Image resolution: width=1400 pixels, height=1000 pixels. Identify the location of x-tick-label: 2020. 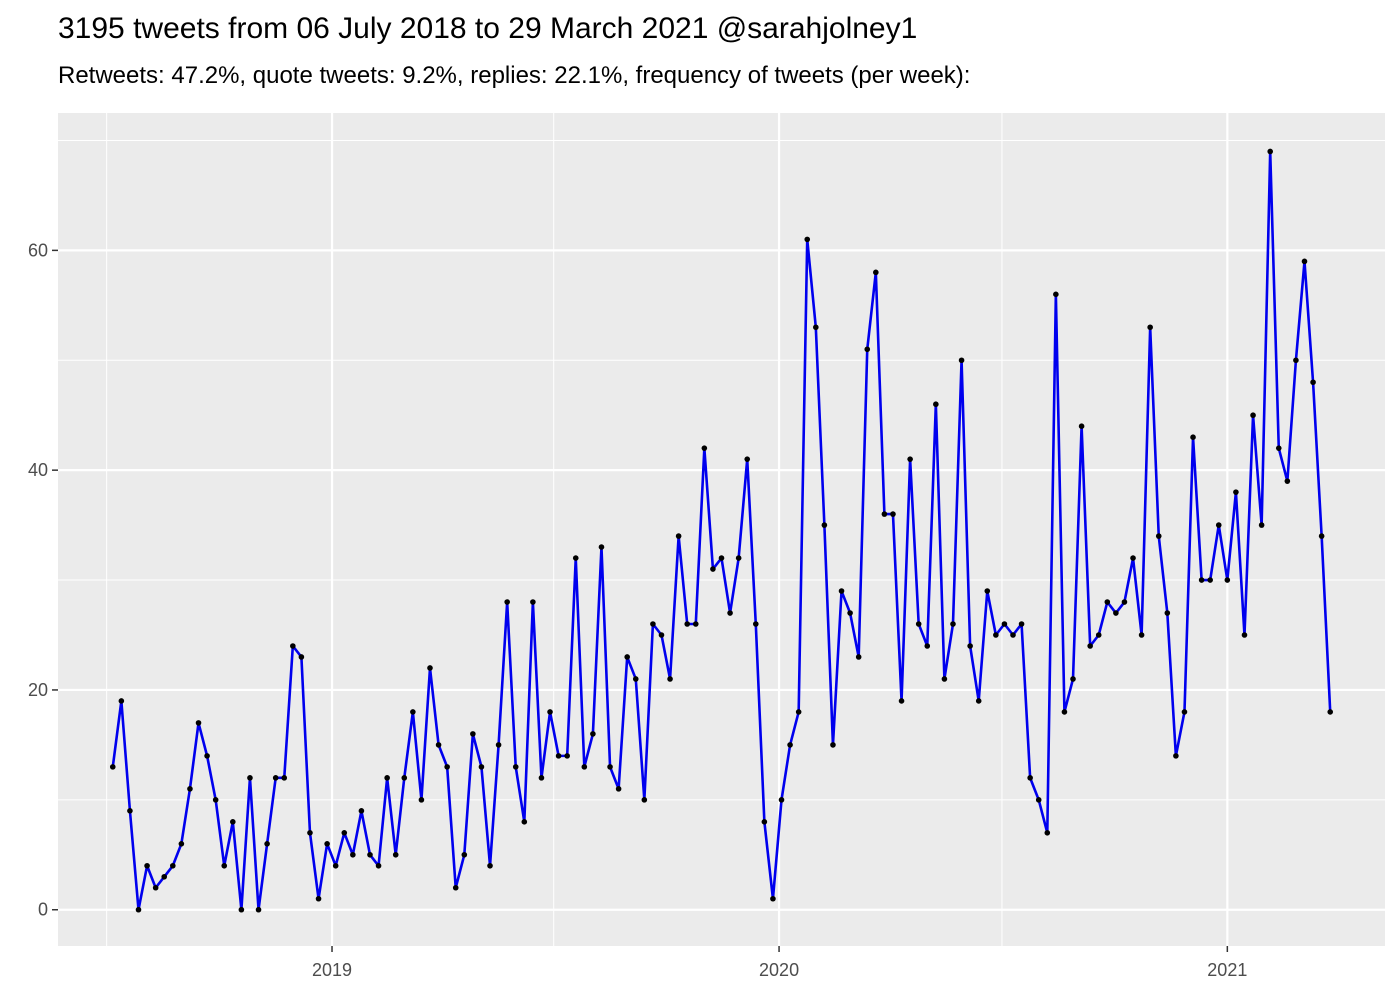
(779, 970).